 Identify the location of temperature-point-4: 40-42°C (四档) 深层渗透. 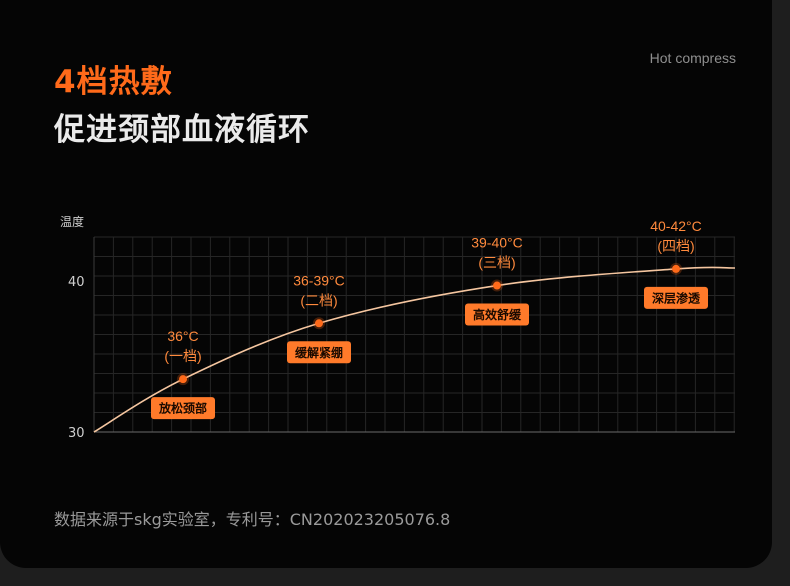
(676, 263).